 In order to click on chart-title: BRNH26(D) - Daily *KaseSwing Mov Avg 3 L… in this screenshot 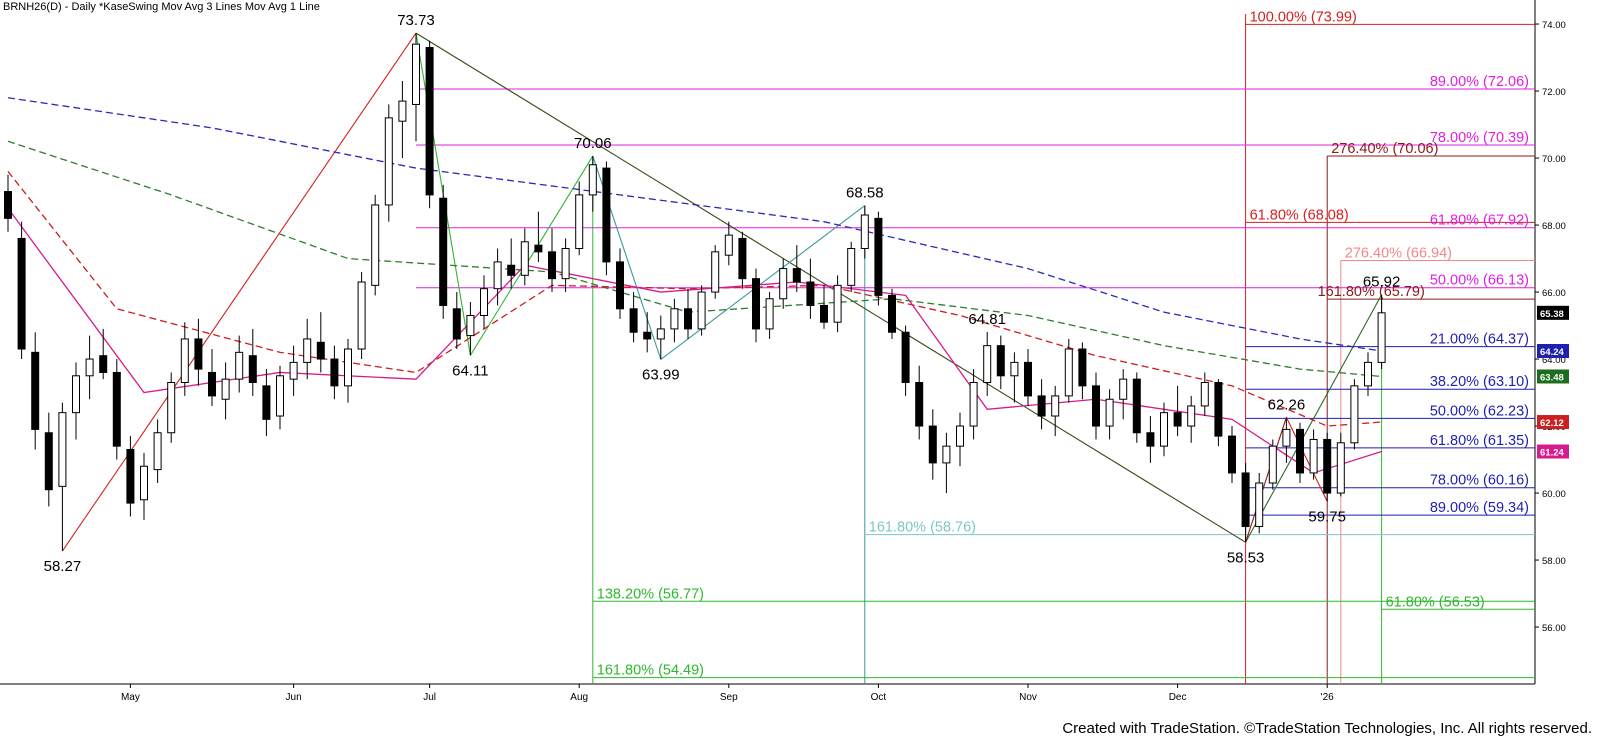, I will do `click(161, 7)`.